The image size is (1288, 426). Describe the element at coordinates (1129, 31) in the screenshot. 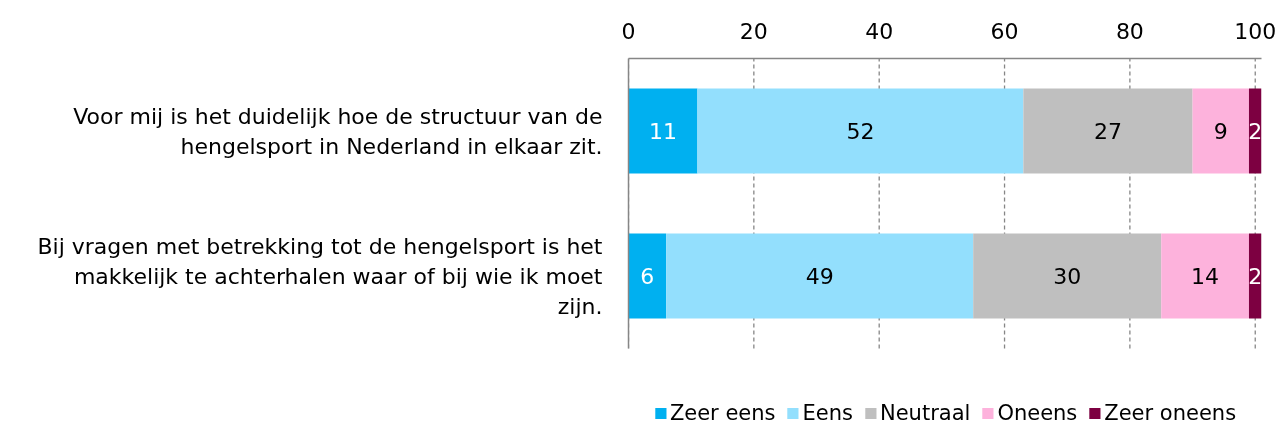

I see `x-tick-label: 80` at that location.